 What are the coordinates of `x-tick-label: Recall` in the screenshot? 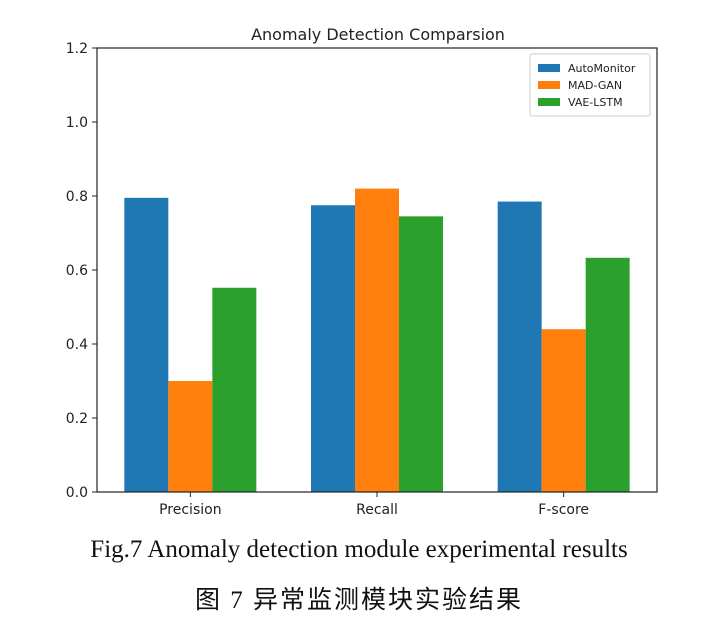 It's located at (377, 510).